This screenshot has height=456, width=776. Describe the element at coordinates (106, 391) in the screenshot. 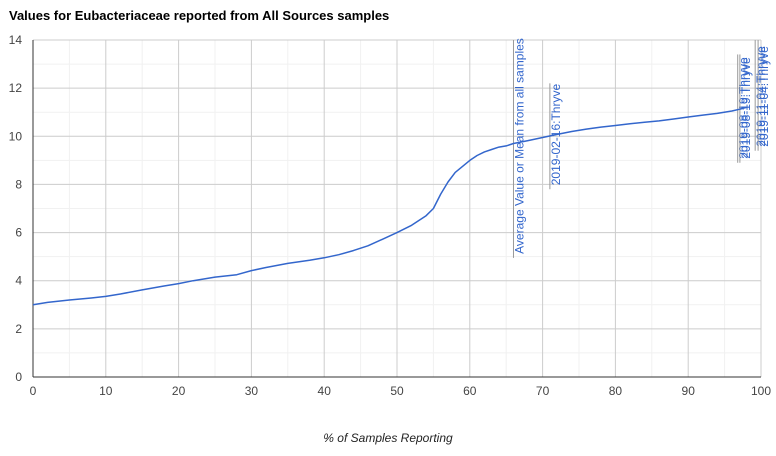

I see `x-tick-label: 10` at that location.